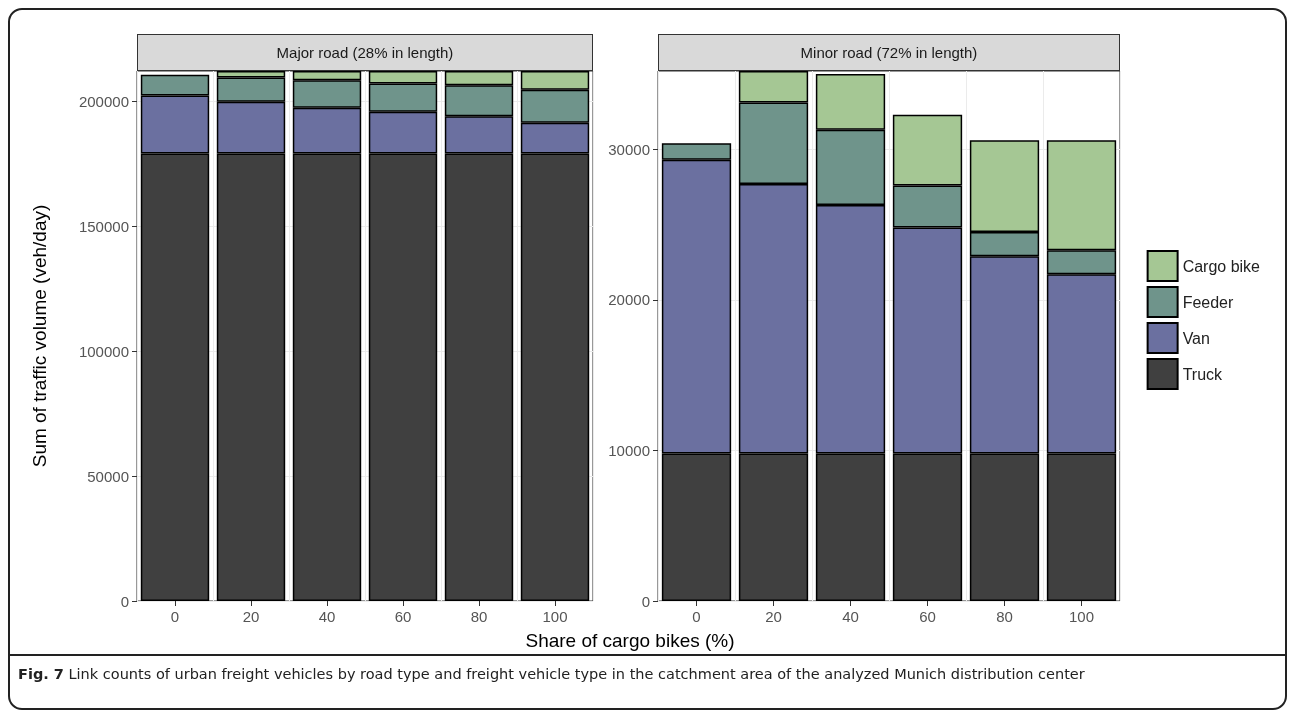 This screenshot has height=714, width=1291. Describe the element at coordinates (1196, 338) in the screenshot. I see `legend-label: Van` at that location.